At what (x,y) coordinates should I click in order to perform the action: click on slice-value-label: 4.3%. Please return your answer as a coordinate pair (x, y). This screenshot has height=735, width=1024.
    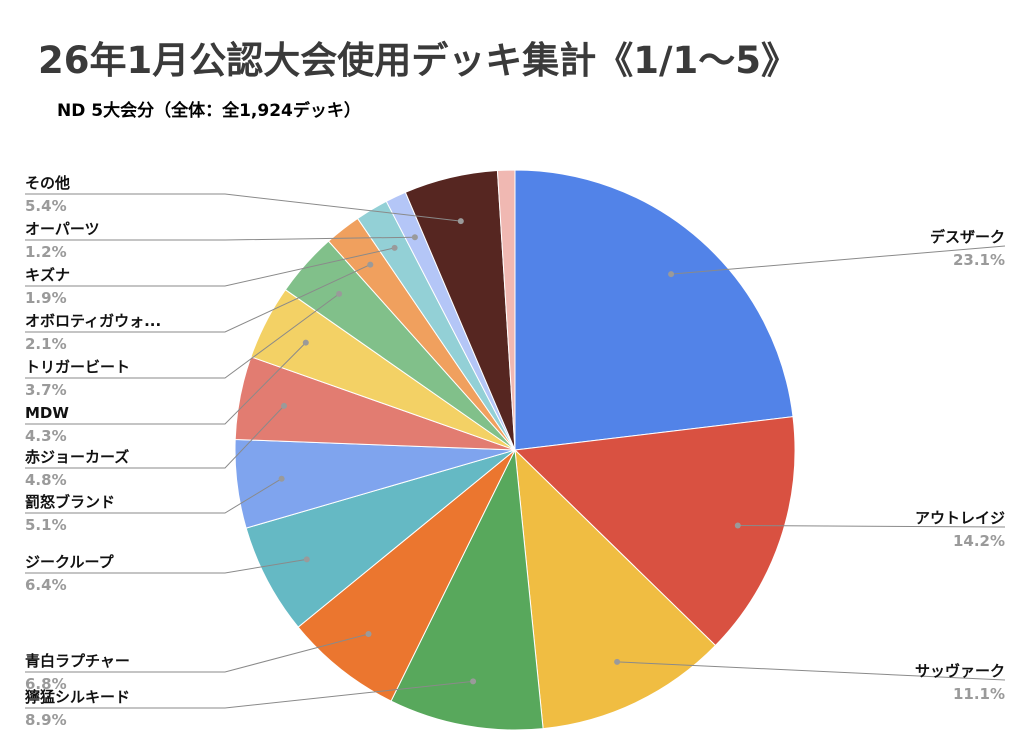
    Looking at the image, I should click on (46, 436).